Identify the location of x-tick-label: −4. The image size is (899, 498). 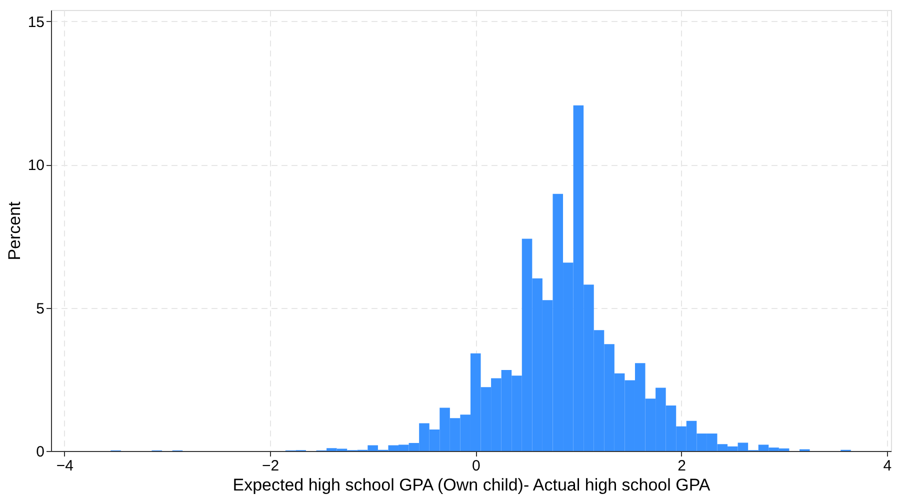
(65, 466).